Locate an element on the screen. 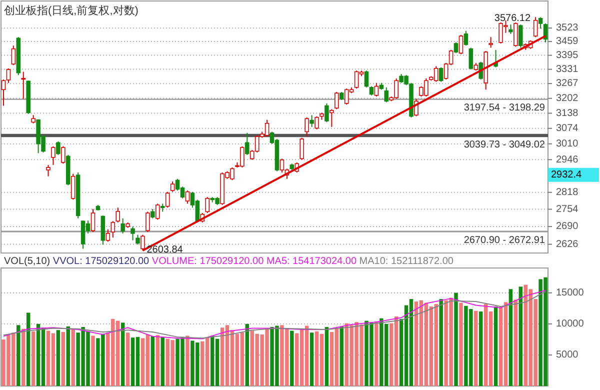 This screenshot has width=600, height=390. y-tick-label: 3202 is located at coordinates (567, 98).